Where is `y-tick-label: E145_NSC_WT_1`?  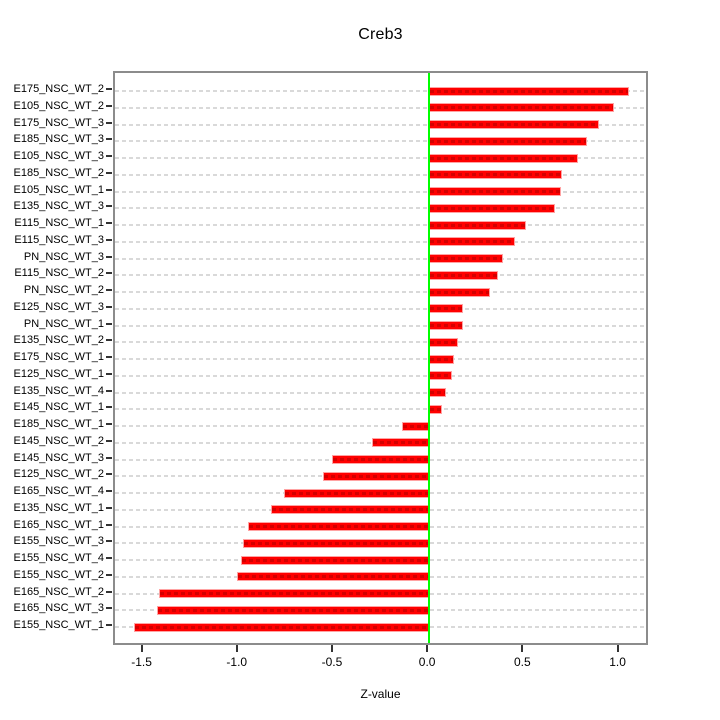
y-tick-label: E145_NSC_WT_1 is located at coordinates (59, 407).